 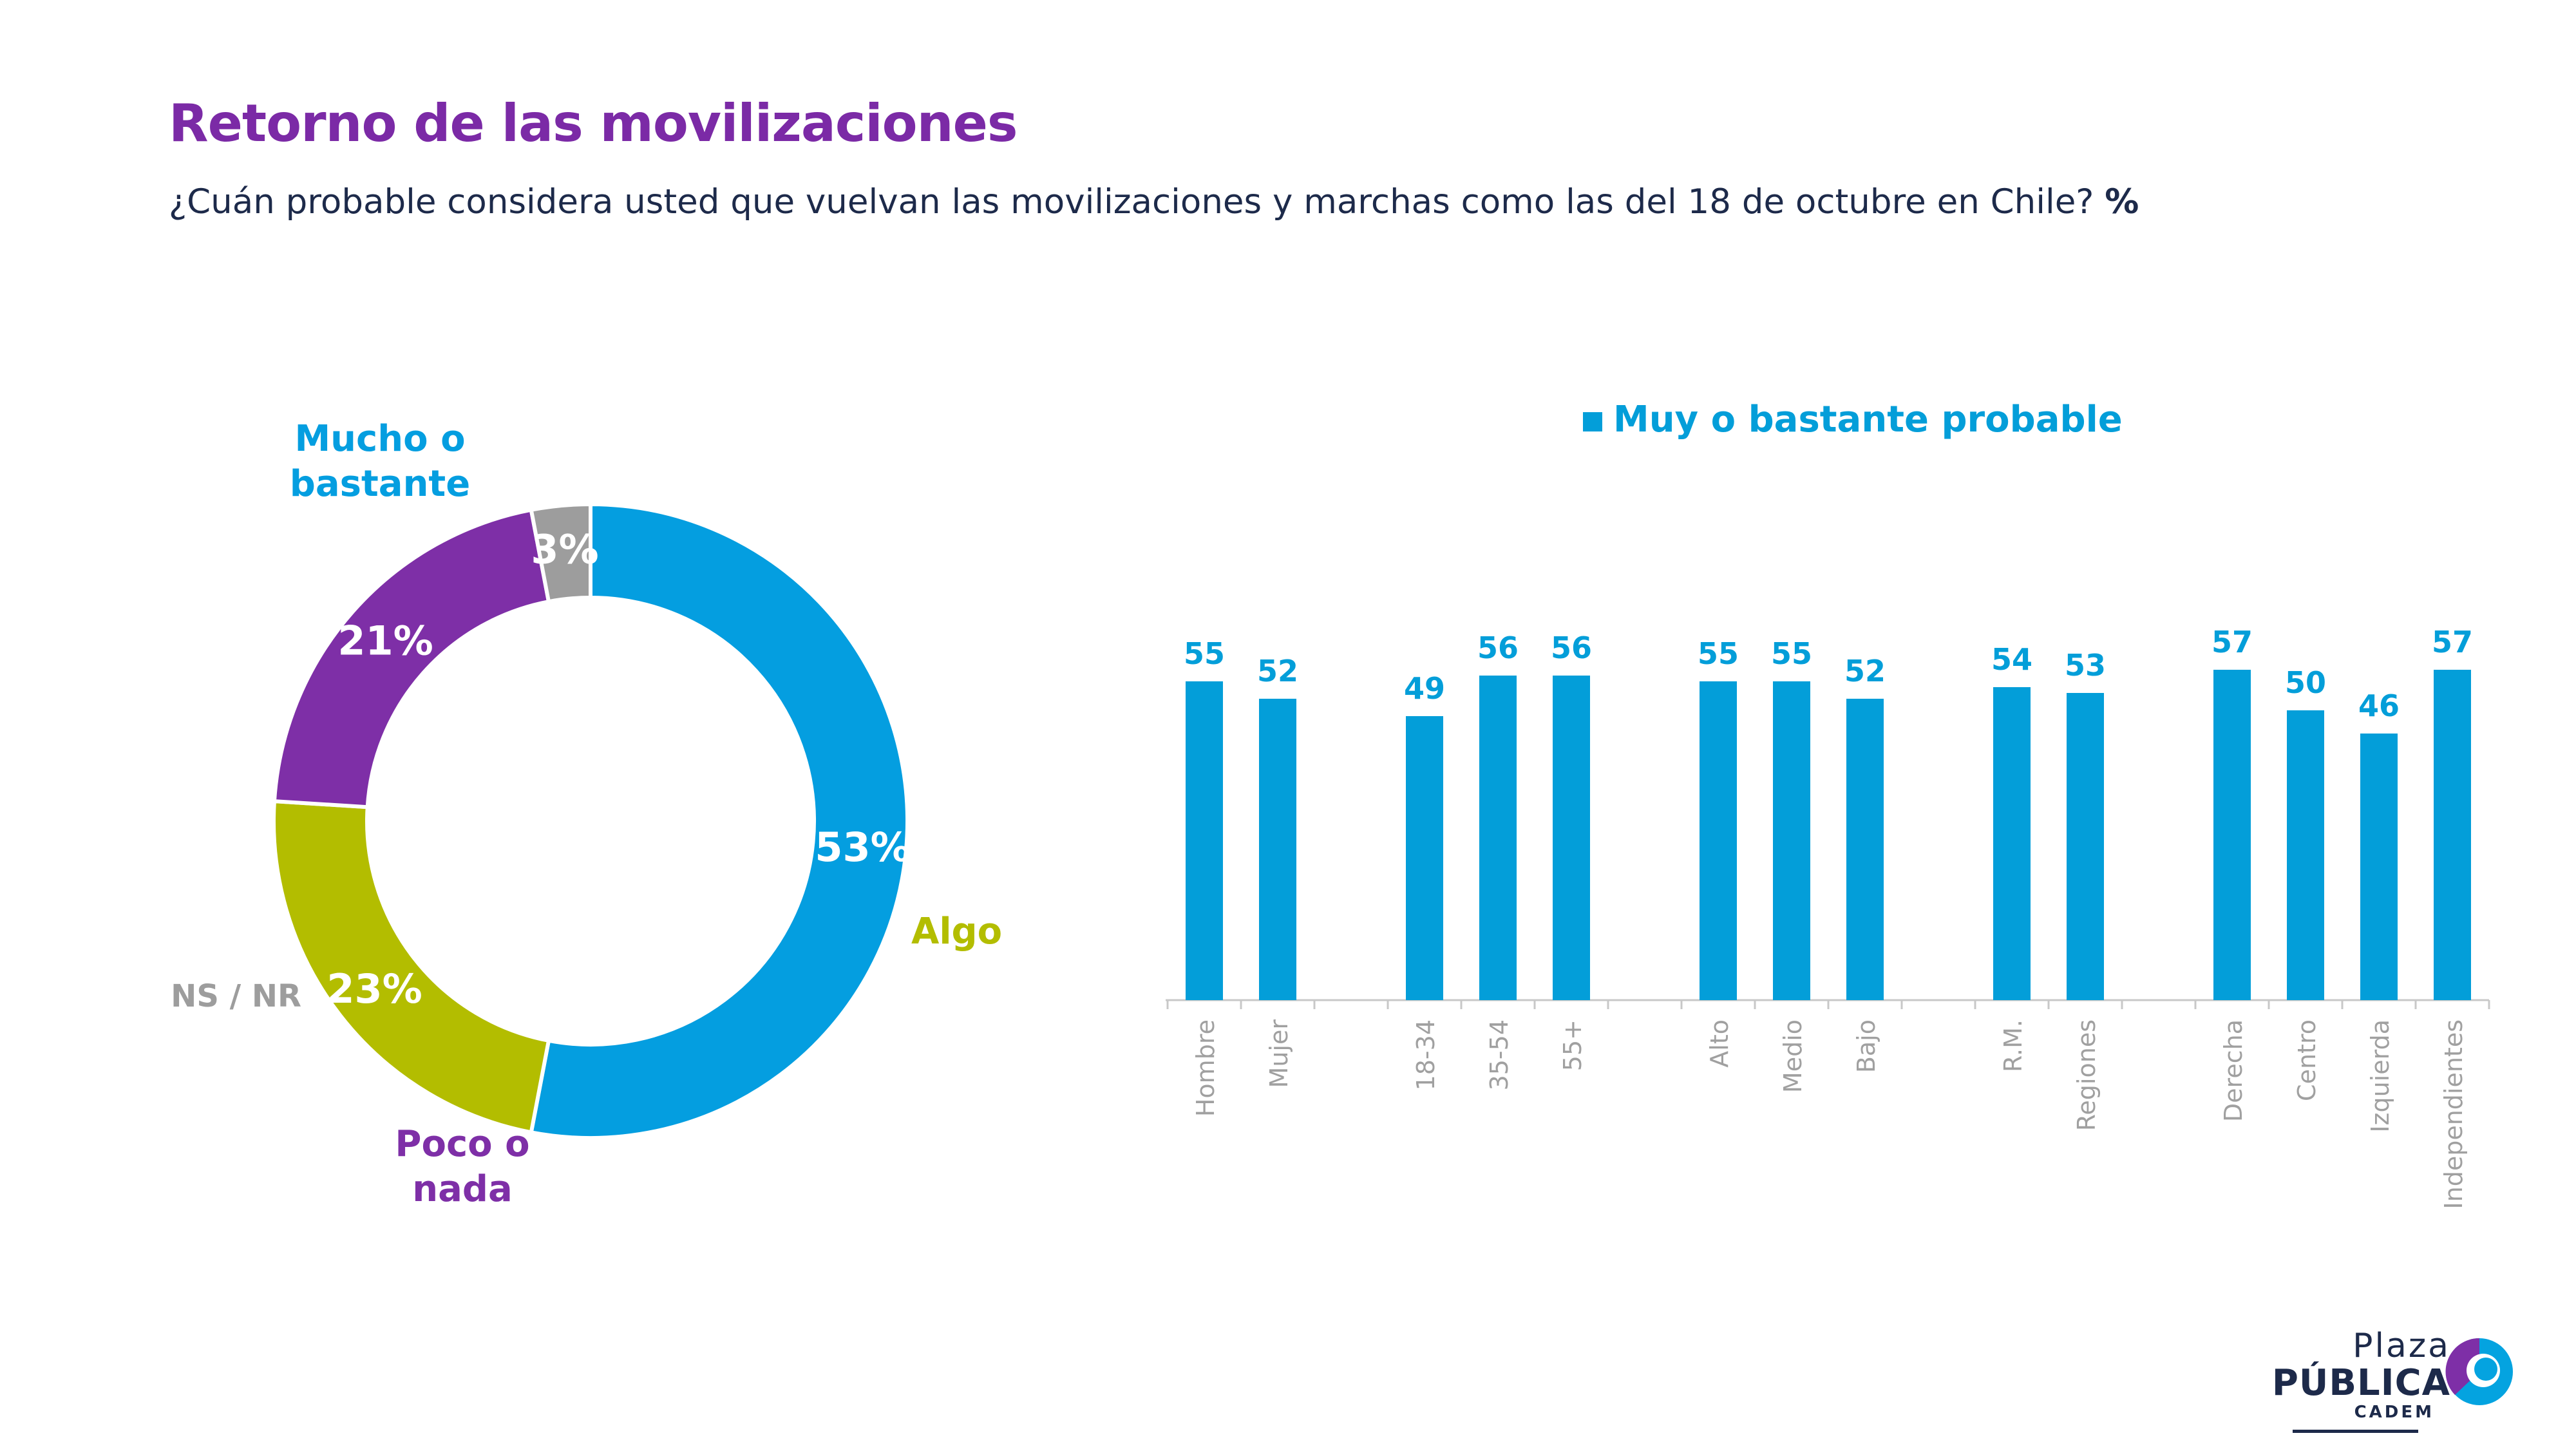 I want to click on donut-category-line: Algo, so click(x=956, y=932).